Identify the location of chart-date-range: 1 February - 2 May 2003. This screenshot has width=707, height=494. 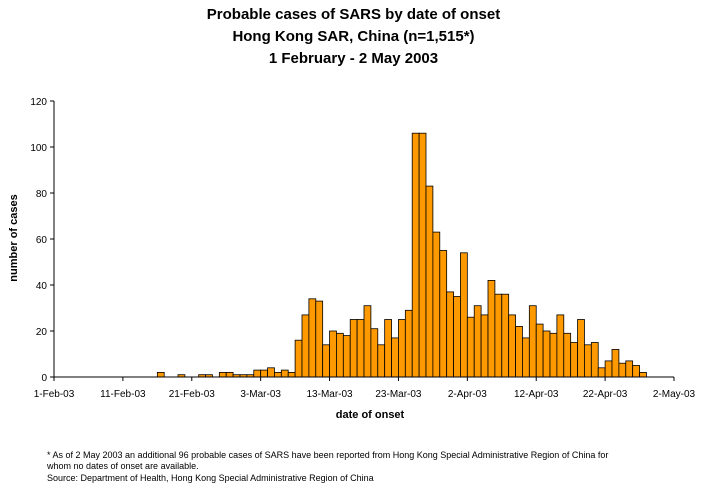
(353, 58).